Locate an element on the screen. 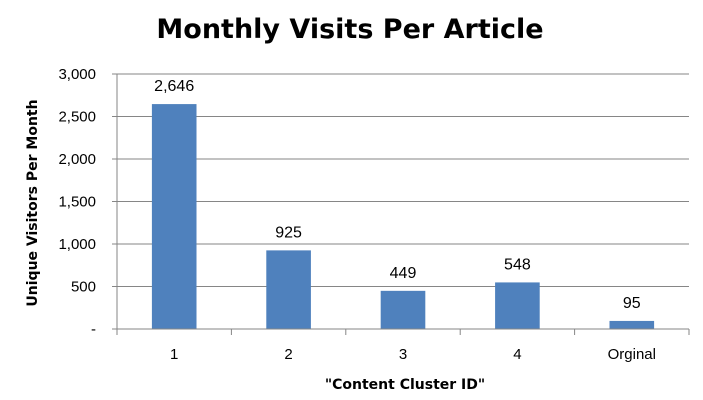 The width and height of the screenshot is (703, 400). x-tick-label: 1 is located at coordinates (174, 354).